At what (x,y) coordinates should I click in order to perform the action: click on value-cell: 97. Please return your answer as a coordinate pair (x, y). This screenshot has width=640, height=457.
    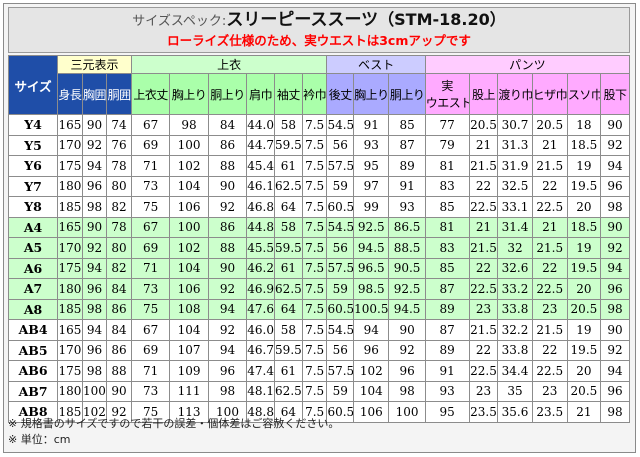
    Looking at the image, I should click on (371, 186).